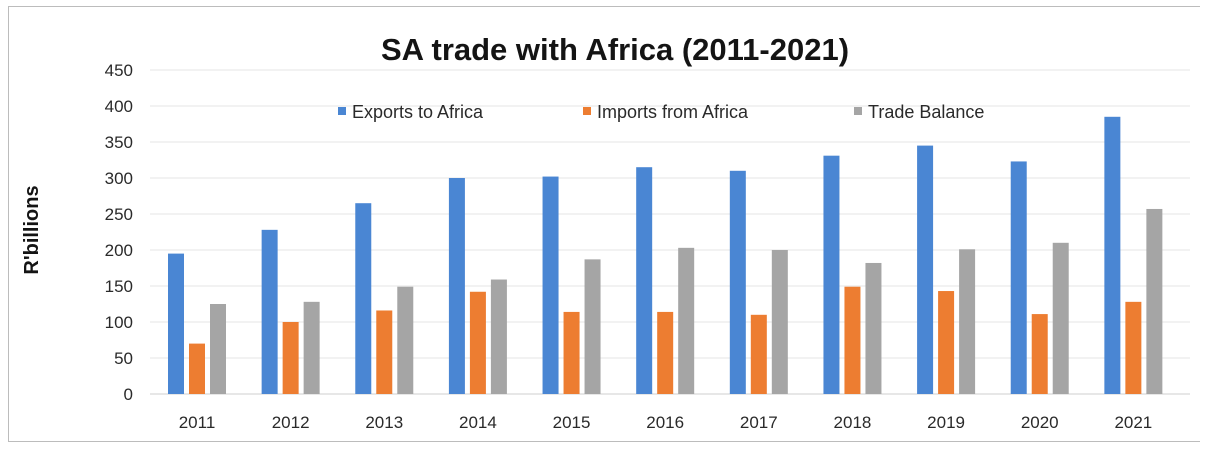 The width and height of the screenshot is (1208, 449). I want to click on legend-swatch-exports-to-africa, so click(342, 111).